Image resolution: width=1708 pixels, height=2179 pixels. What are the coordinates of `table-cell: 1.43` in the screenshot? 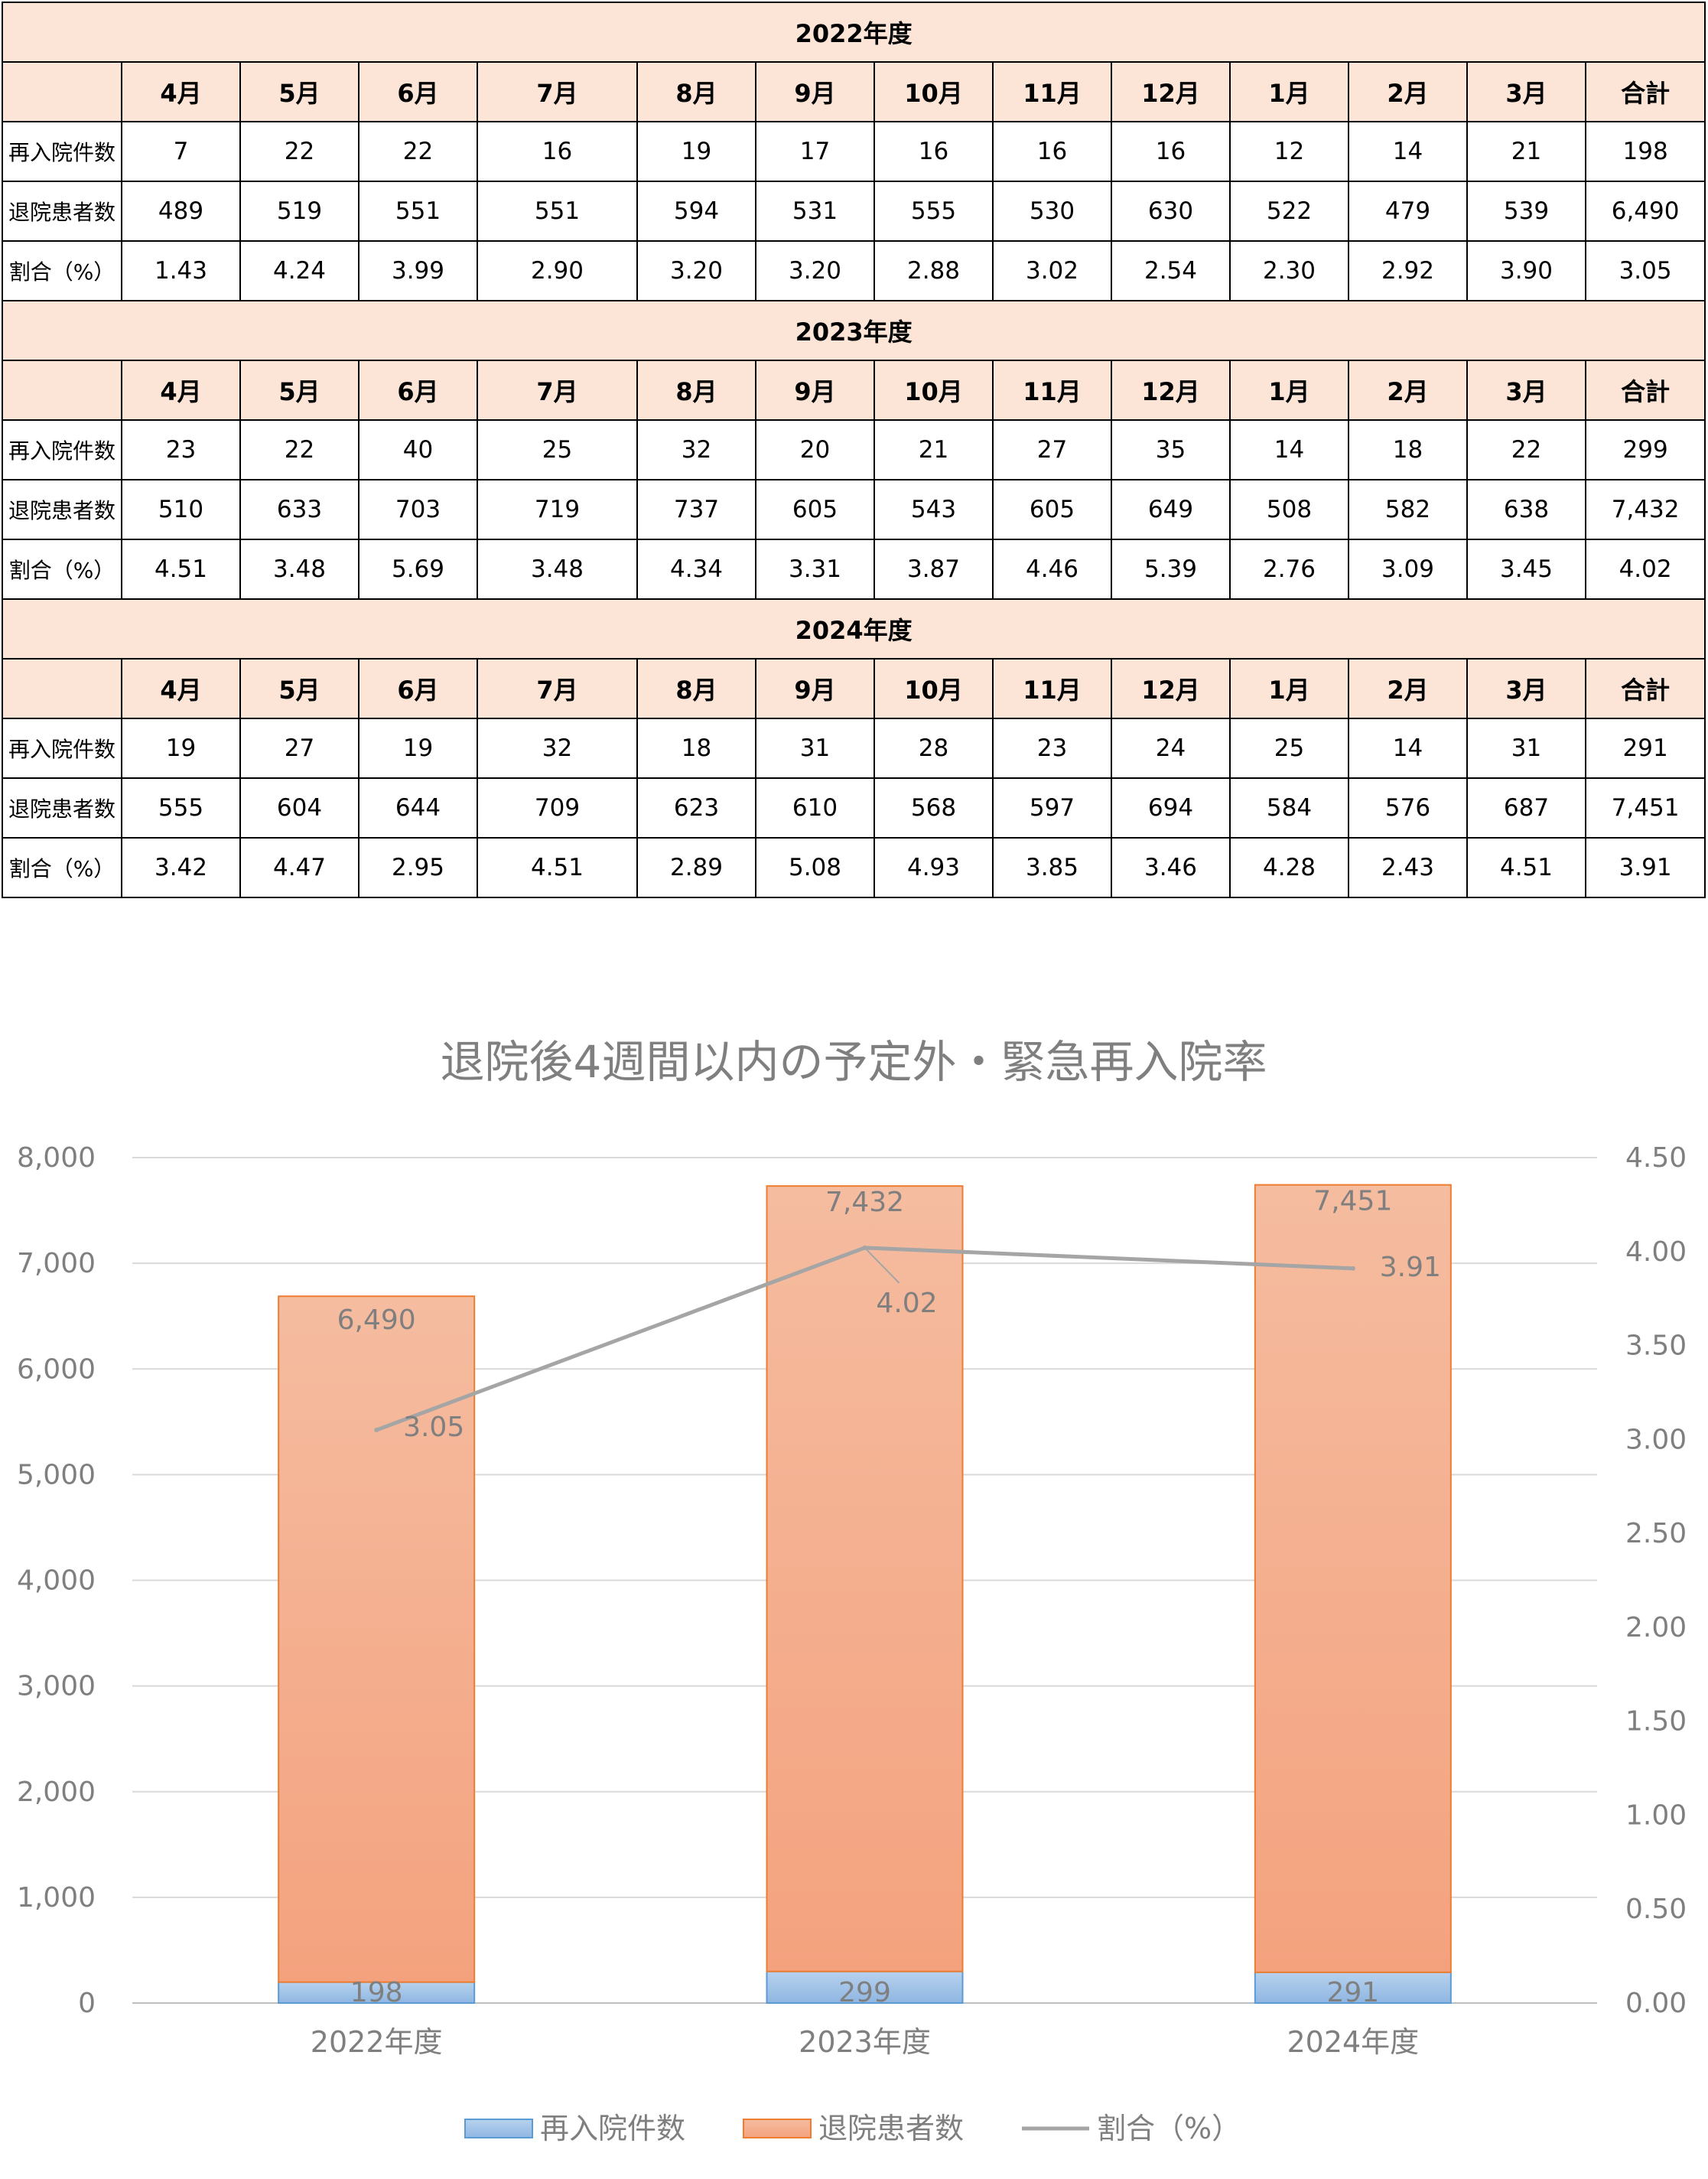 It's located at (181, 270).